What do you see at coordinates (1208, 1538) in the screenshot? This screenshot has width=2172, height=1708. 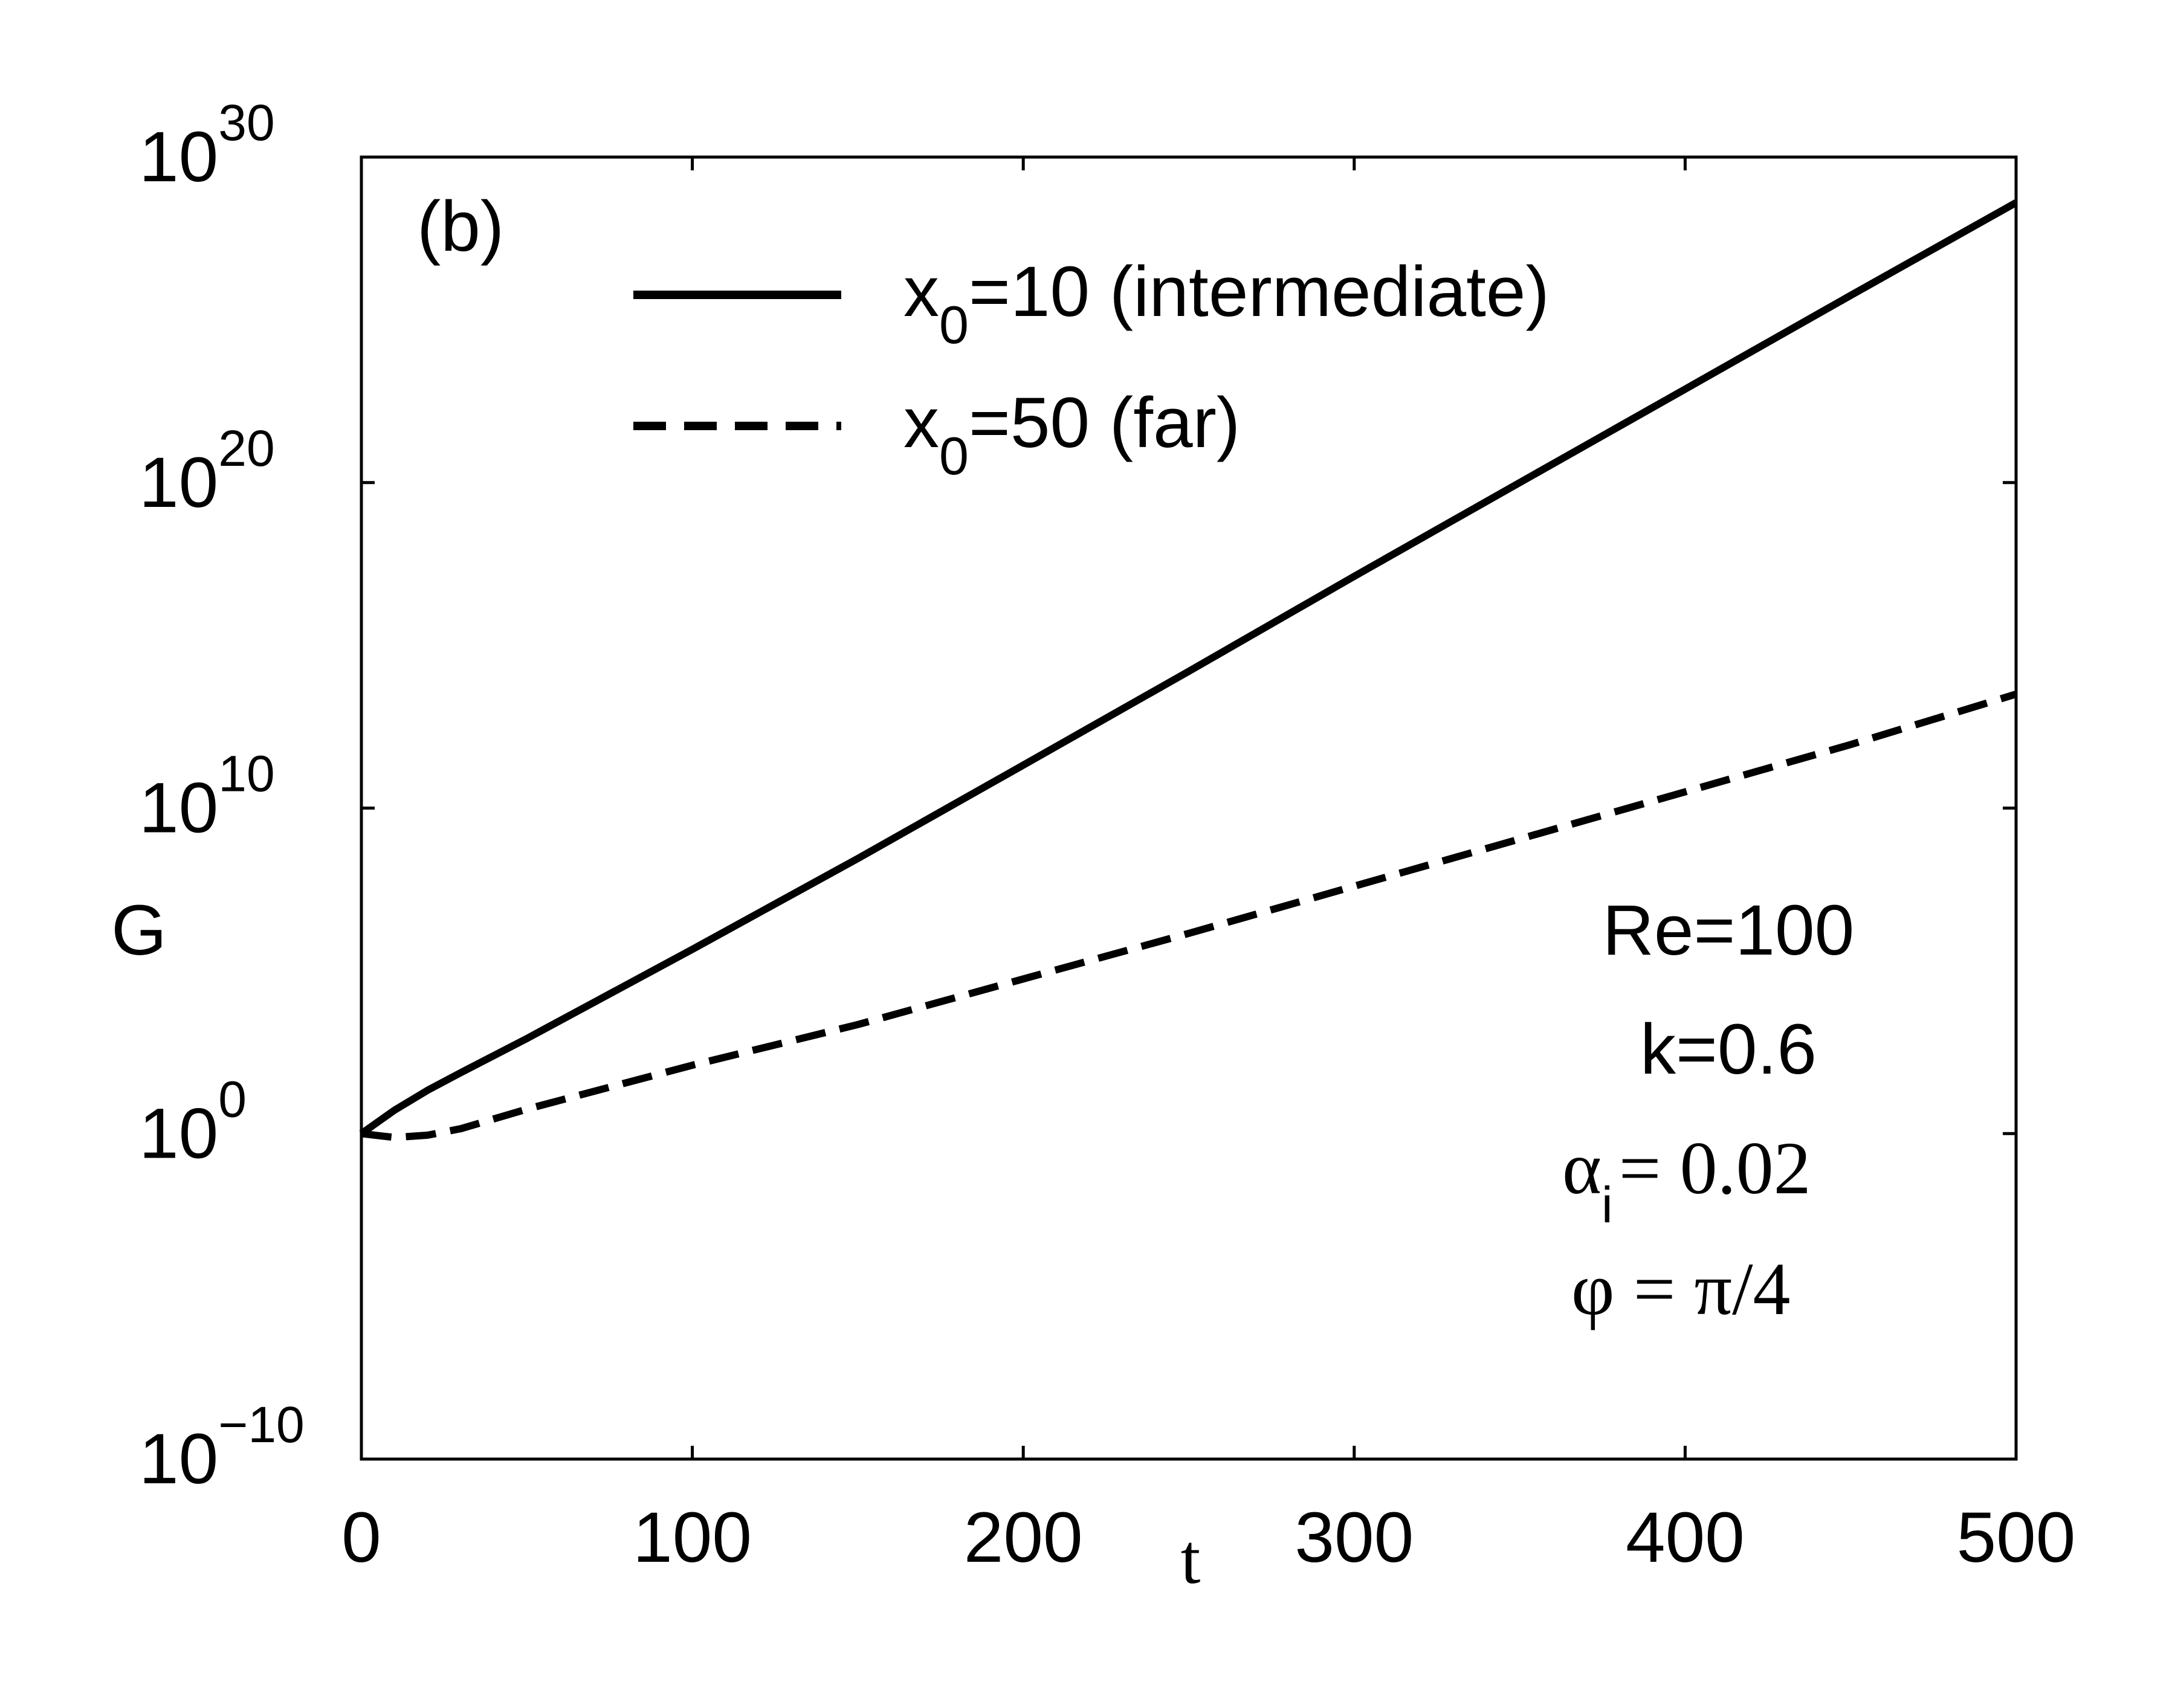 I see `x-tick-labels: 0 100 200 300 400 500` at bounding box center [1208, 1538].